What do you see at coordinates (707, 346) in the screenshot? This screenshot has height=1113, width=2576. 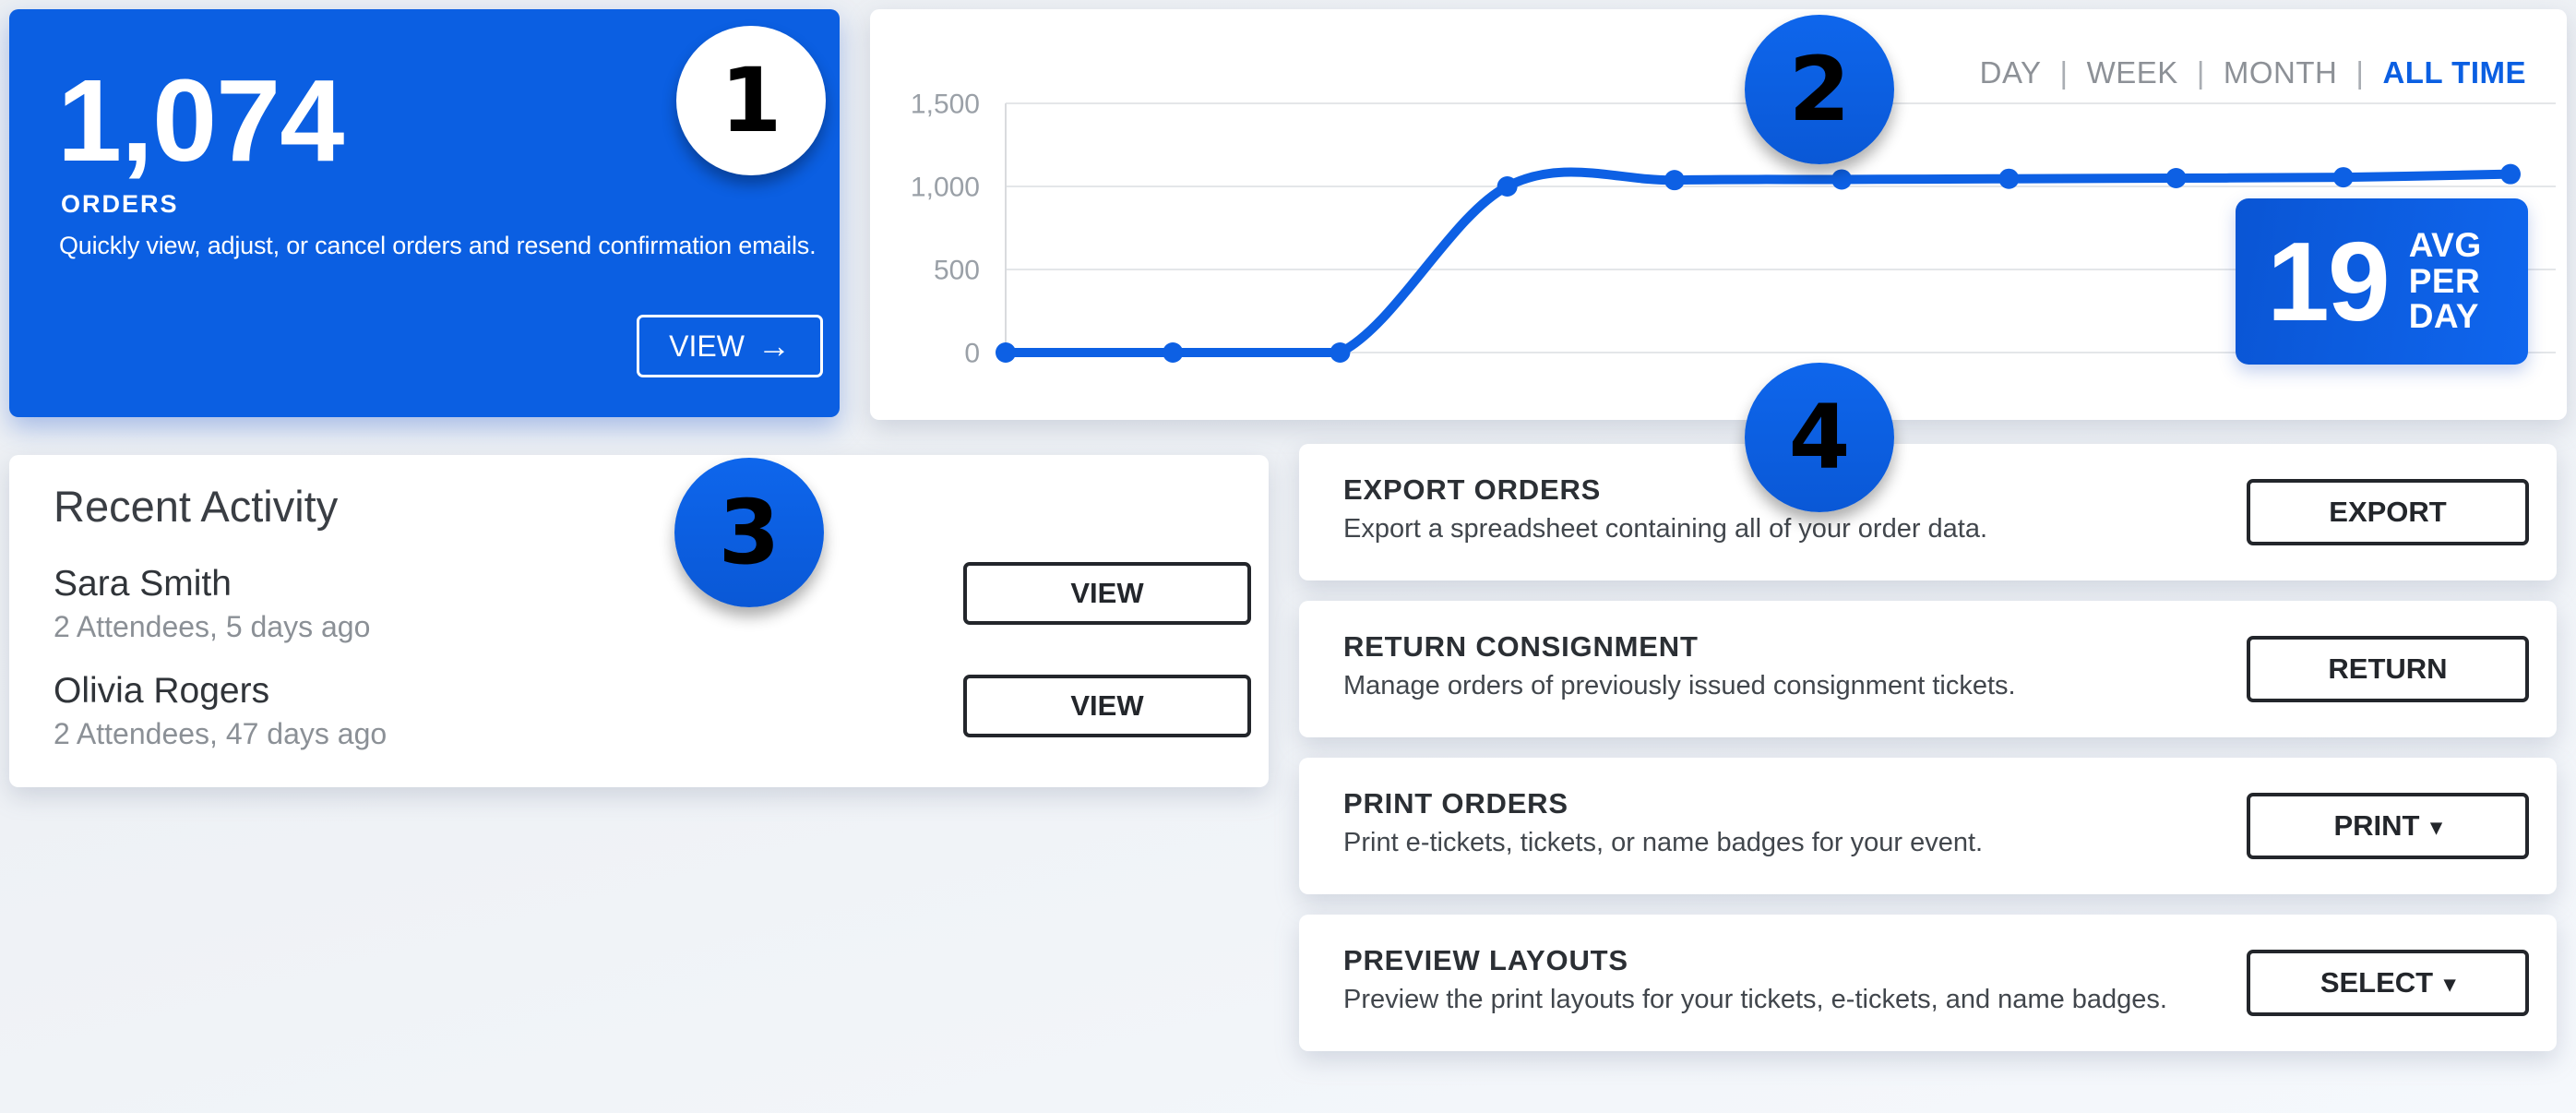 I see `orders-view-button-label: VIEW` at bounding box center [707, 346].